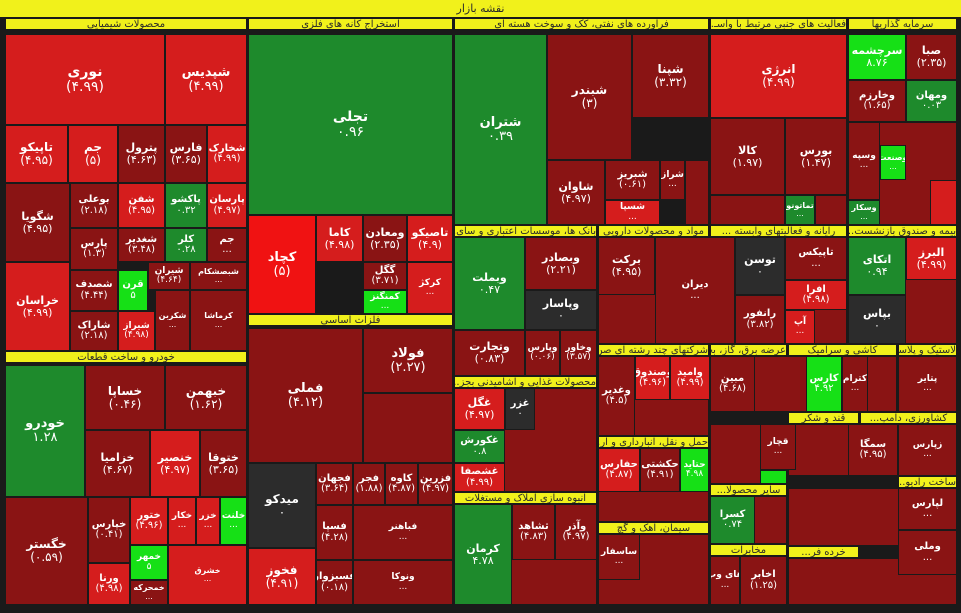 This screenshot has height=613, width=961. What do you see at coordinates (619, 470) in the screenshot?
I see `stock-tile: حفارس (۴.۸۷)` at bounding box center [619, 470].